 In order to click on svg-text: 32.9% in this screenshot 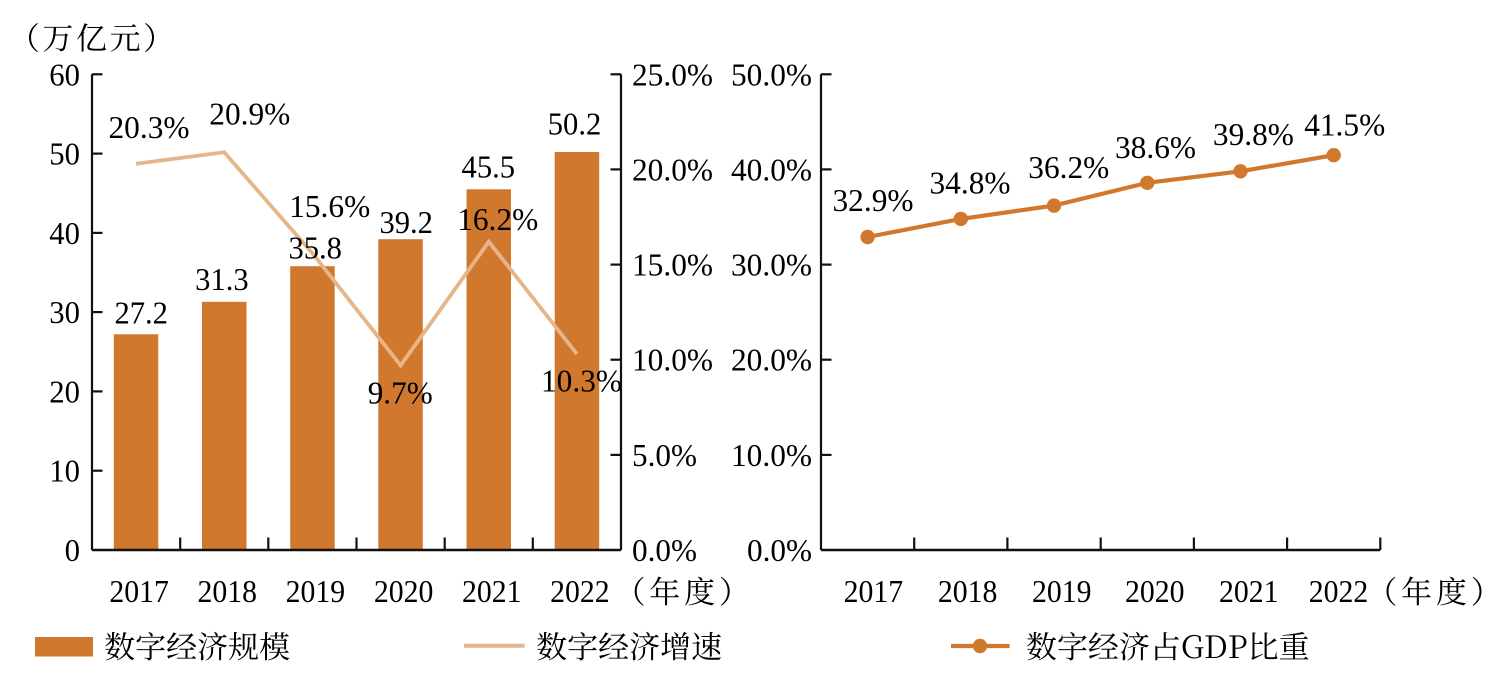, I will do `click(873, 200)`.